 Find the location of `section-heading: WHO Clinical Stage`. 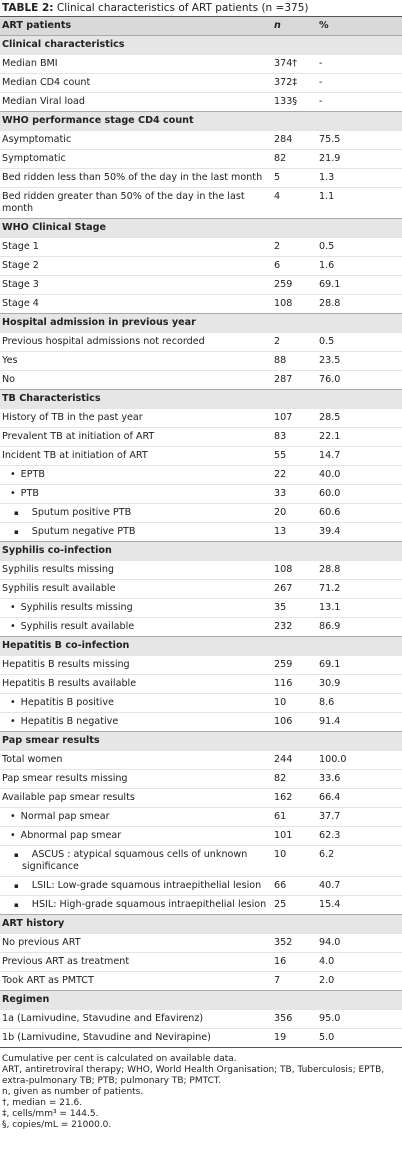

section-heading: WHO Clinical Stage is located at coordinates (201, 228).